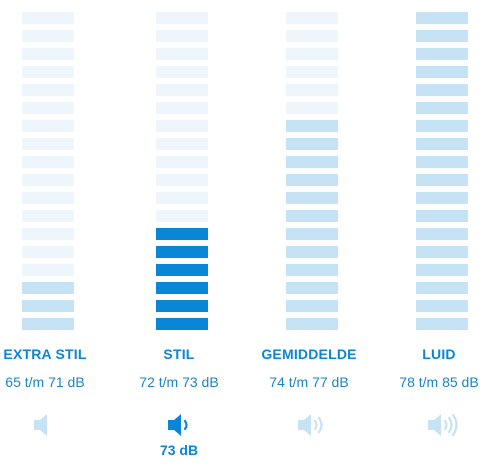 The width and height of the screenshot is (500, 466). What do you see at coordinates (442, 425) in the screenshot?
I see `speaker-high-icon` at bounding box center [442, 425].